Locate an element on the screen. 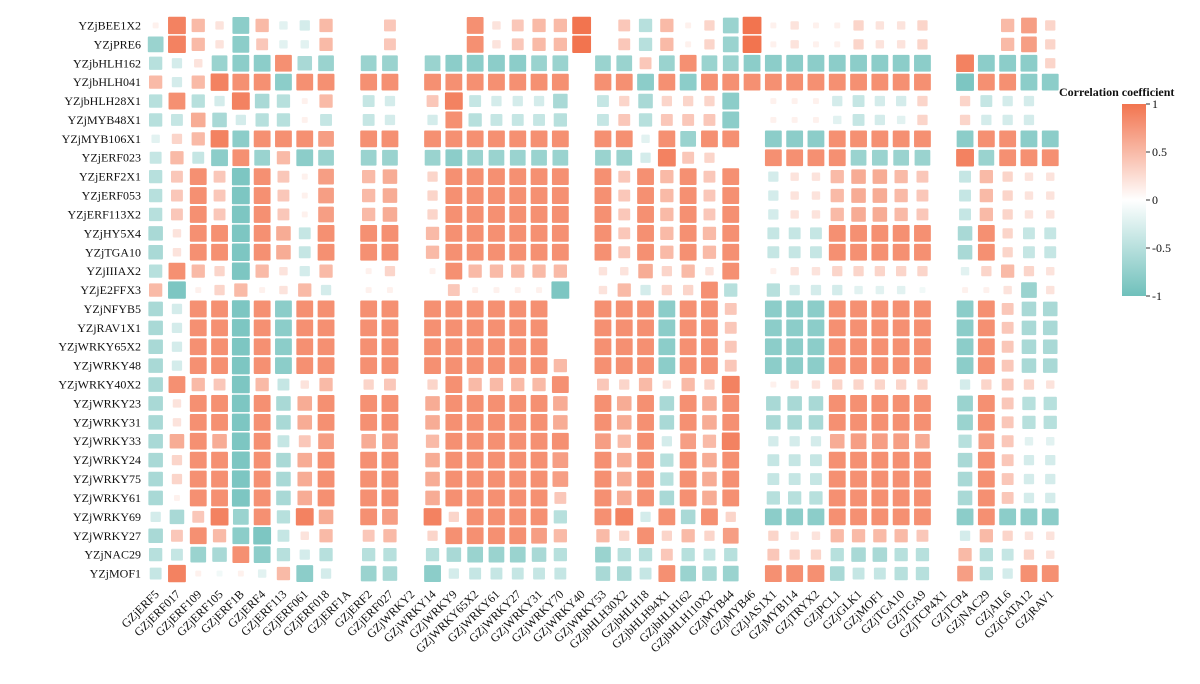 The image size is (1200, 684). row-label: YZjWRKY23 is located at coordinates (107, 403).